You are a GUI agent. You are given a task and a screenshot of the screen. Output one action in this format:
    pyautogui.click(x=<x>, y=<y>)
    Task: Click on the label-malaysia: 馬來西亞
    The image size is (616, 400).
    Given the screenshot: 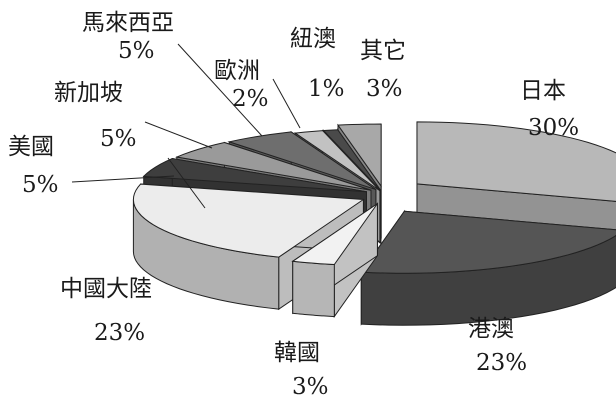 What is the action you would take?
    pyautogui.click(x=128, y=23)
    